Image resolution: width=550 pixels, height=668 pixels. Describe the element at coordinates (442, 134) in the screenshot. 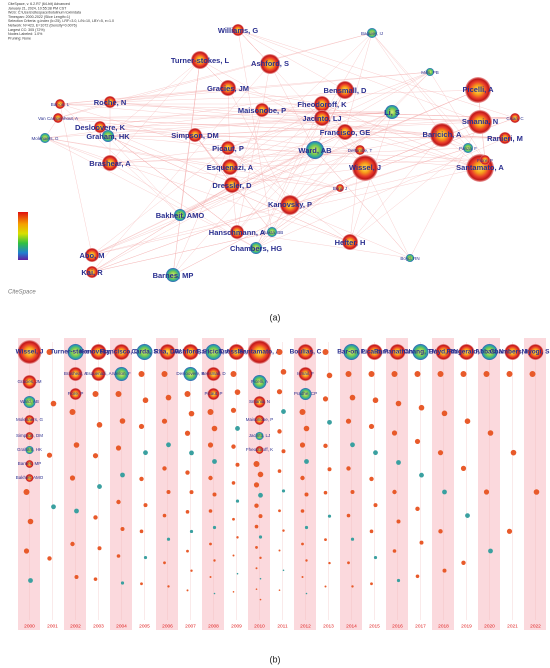

I see `author-label: Baricich, A` at that location.